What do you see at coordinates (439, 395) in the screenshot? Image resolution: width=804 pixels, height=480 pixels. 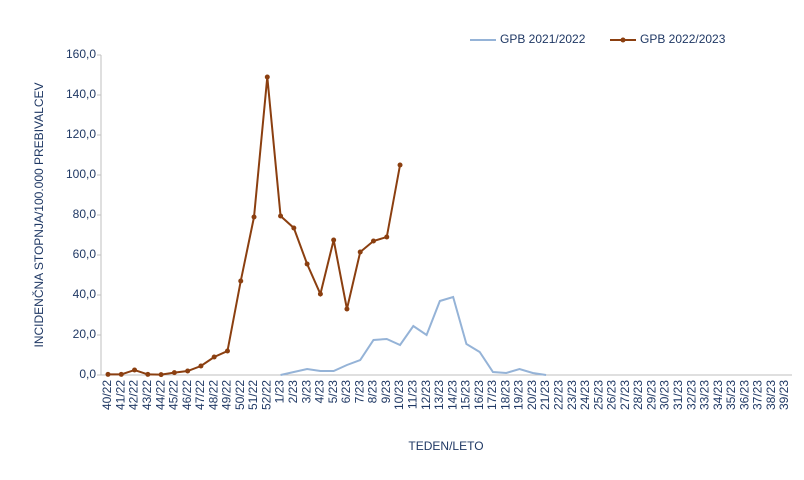 I see `x-tick-label: 13/23` at bounding box center [439, 395].